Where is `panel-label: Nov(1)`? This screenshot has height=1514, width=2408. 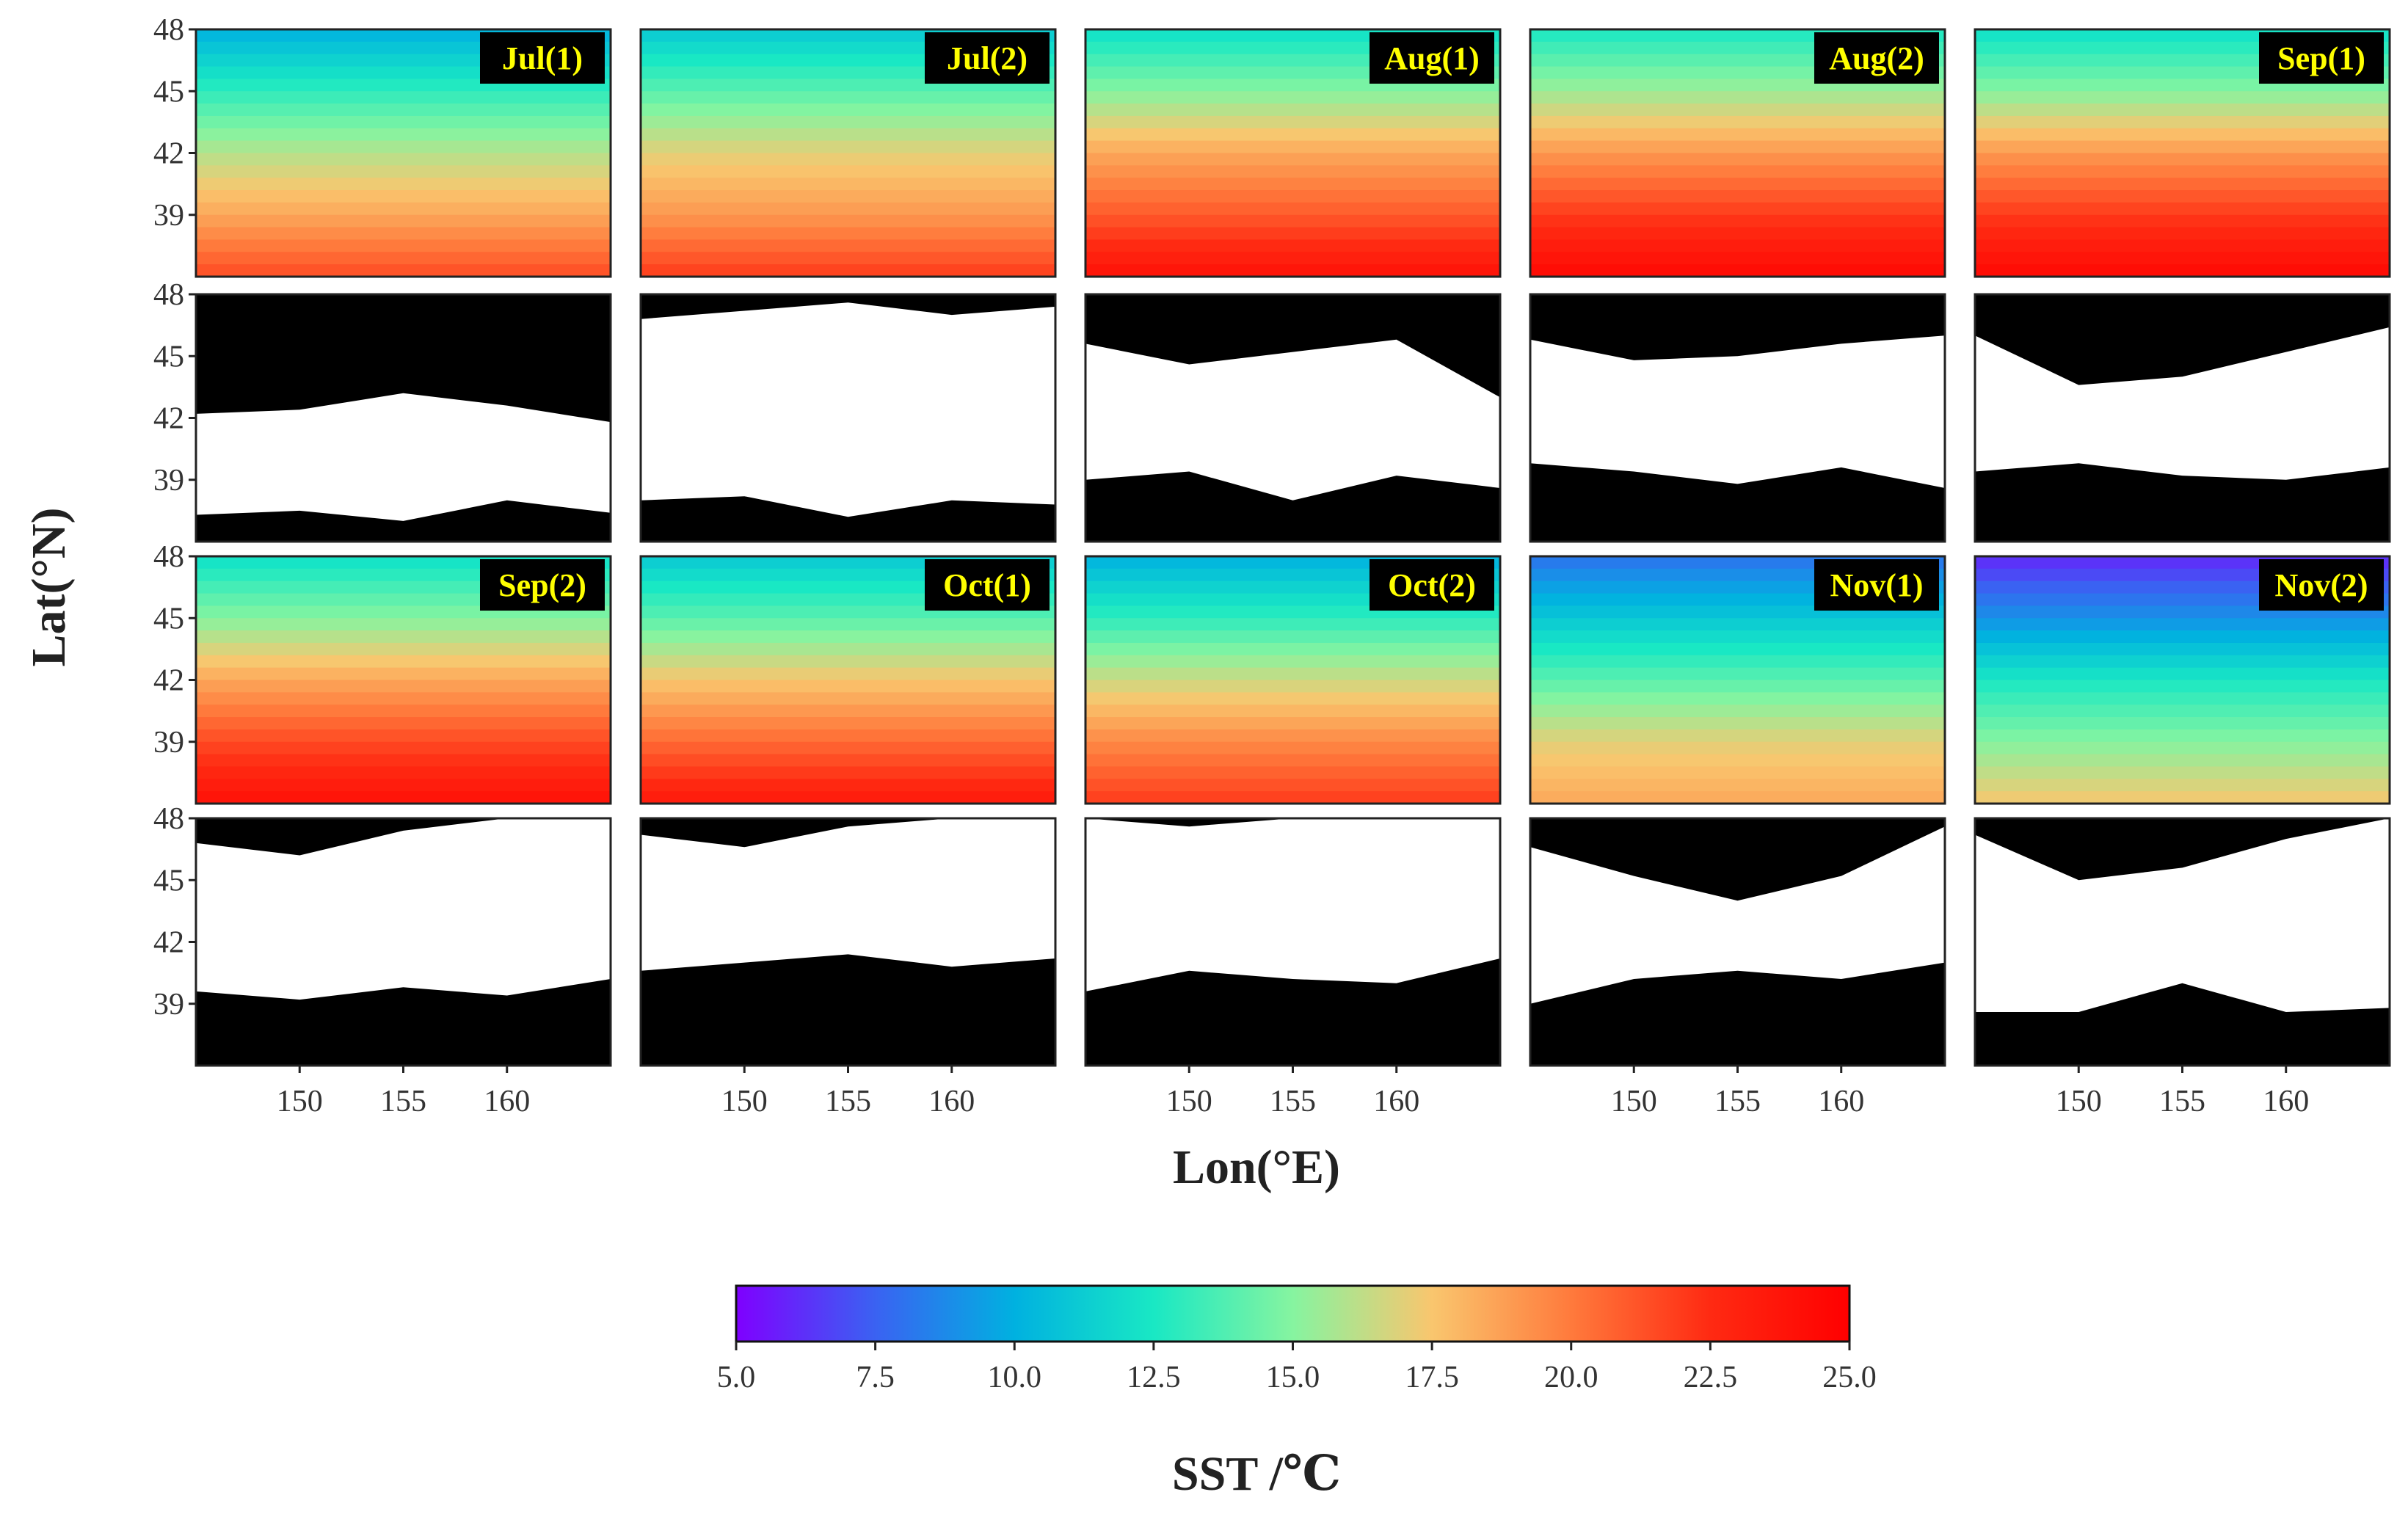
panel-label: Nov(1) is located at coordinates (1876, 585).